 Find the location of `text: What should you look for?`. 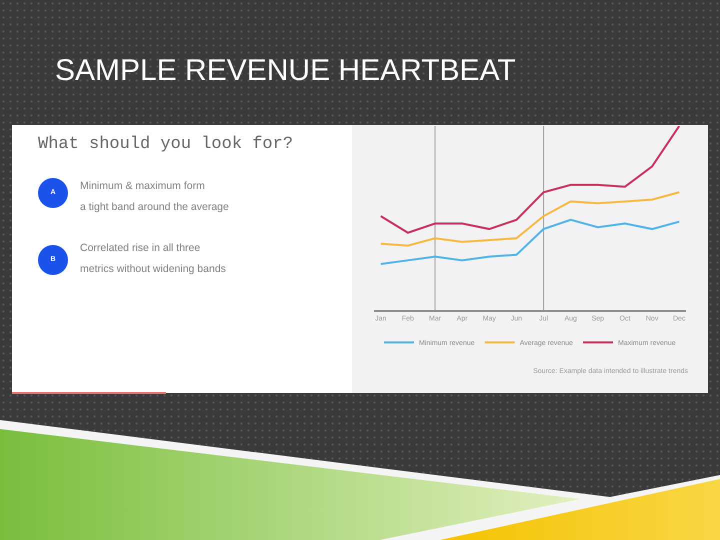

text: What should you look for? is located at coordinates (166, 145).